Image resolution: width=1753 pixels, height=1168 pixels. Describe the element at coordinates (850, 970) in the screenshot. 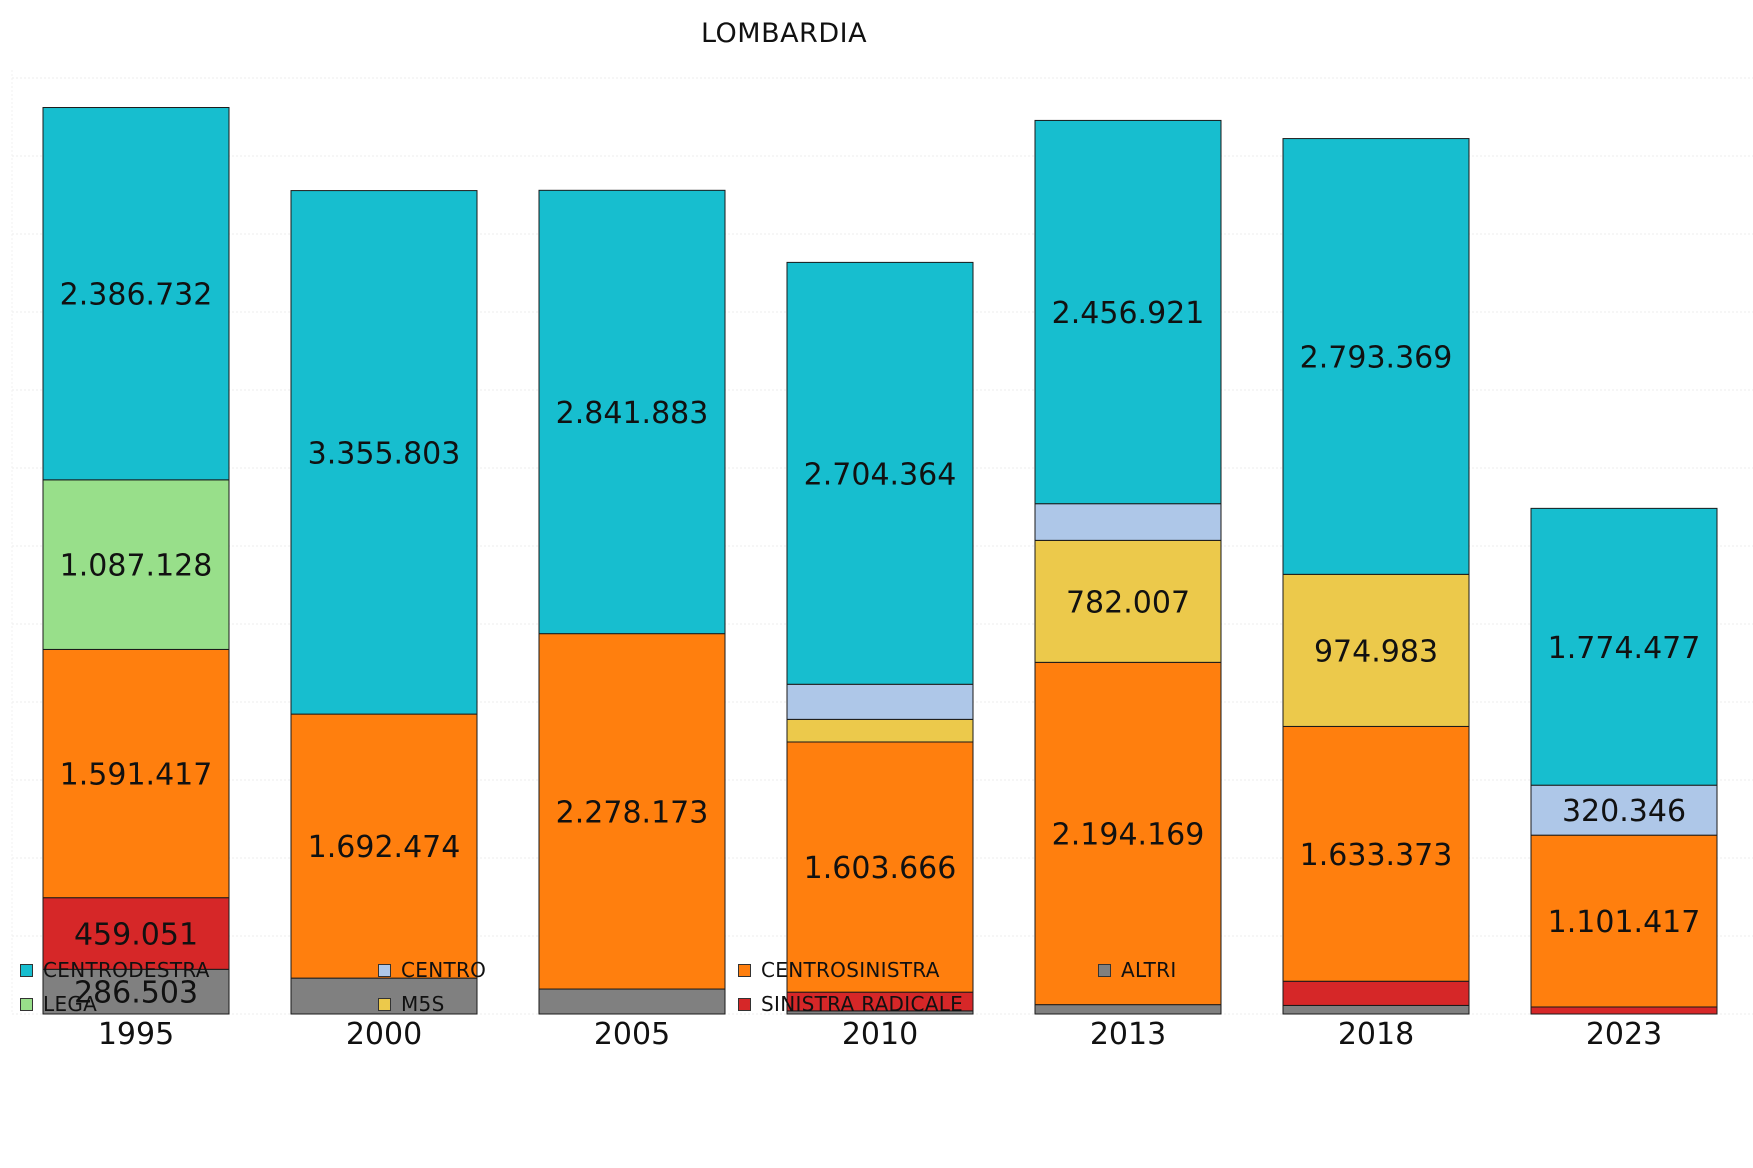

I see `legend-label: CENTROSINISTRA` at that location.